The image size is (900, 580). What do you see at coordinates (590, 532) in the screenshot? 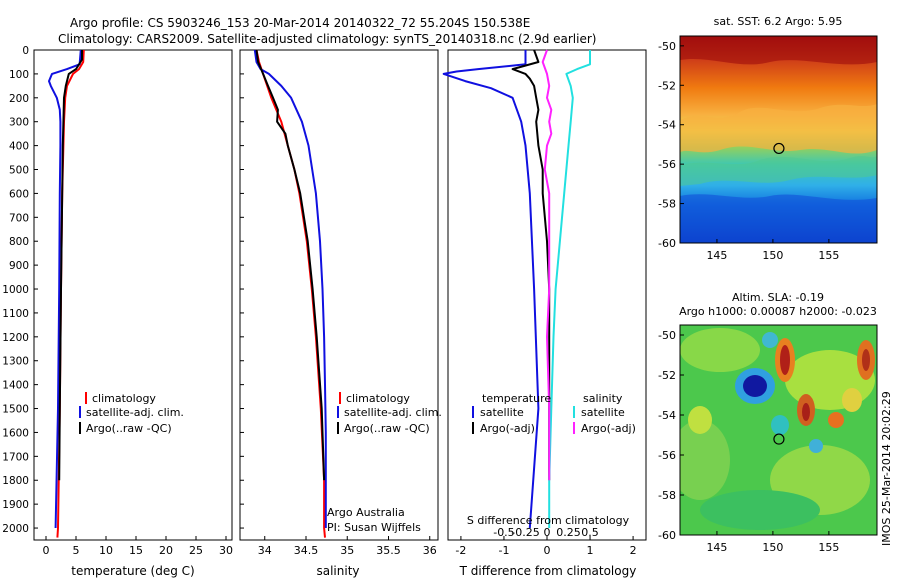
I see `s-diff-tick-label: 0.5` at bounding box center [590, 532].